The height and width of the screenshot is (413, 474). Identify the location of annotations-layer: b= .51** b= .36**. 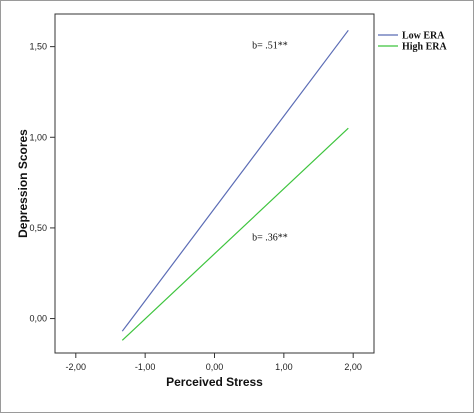
(270, 141).